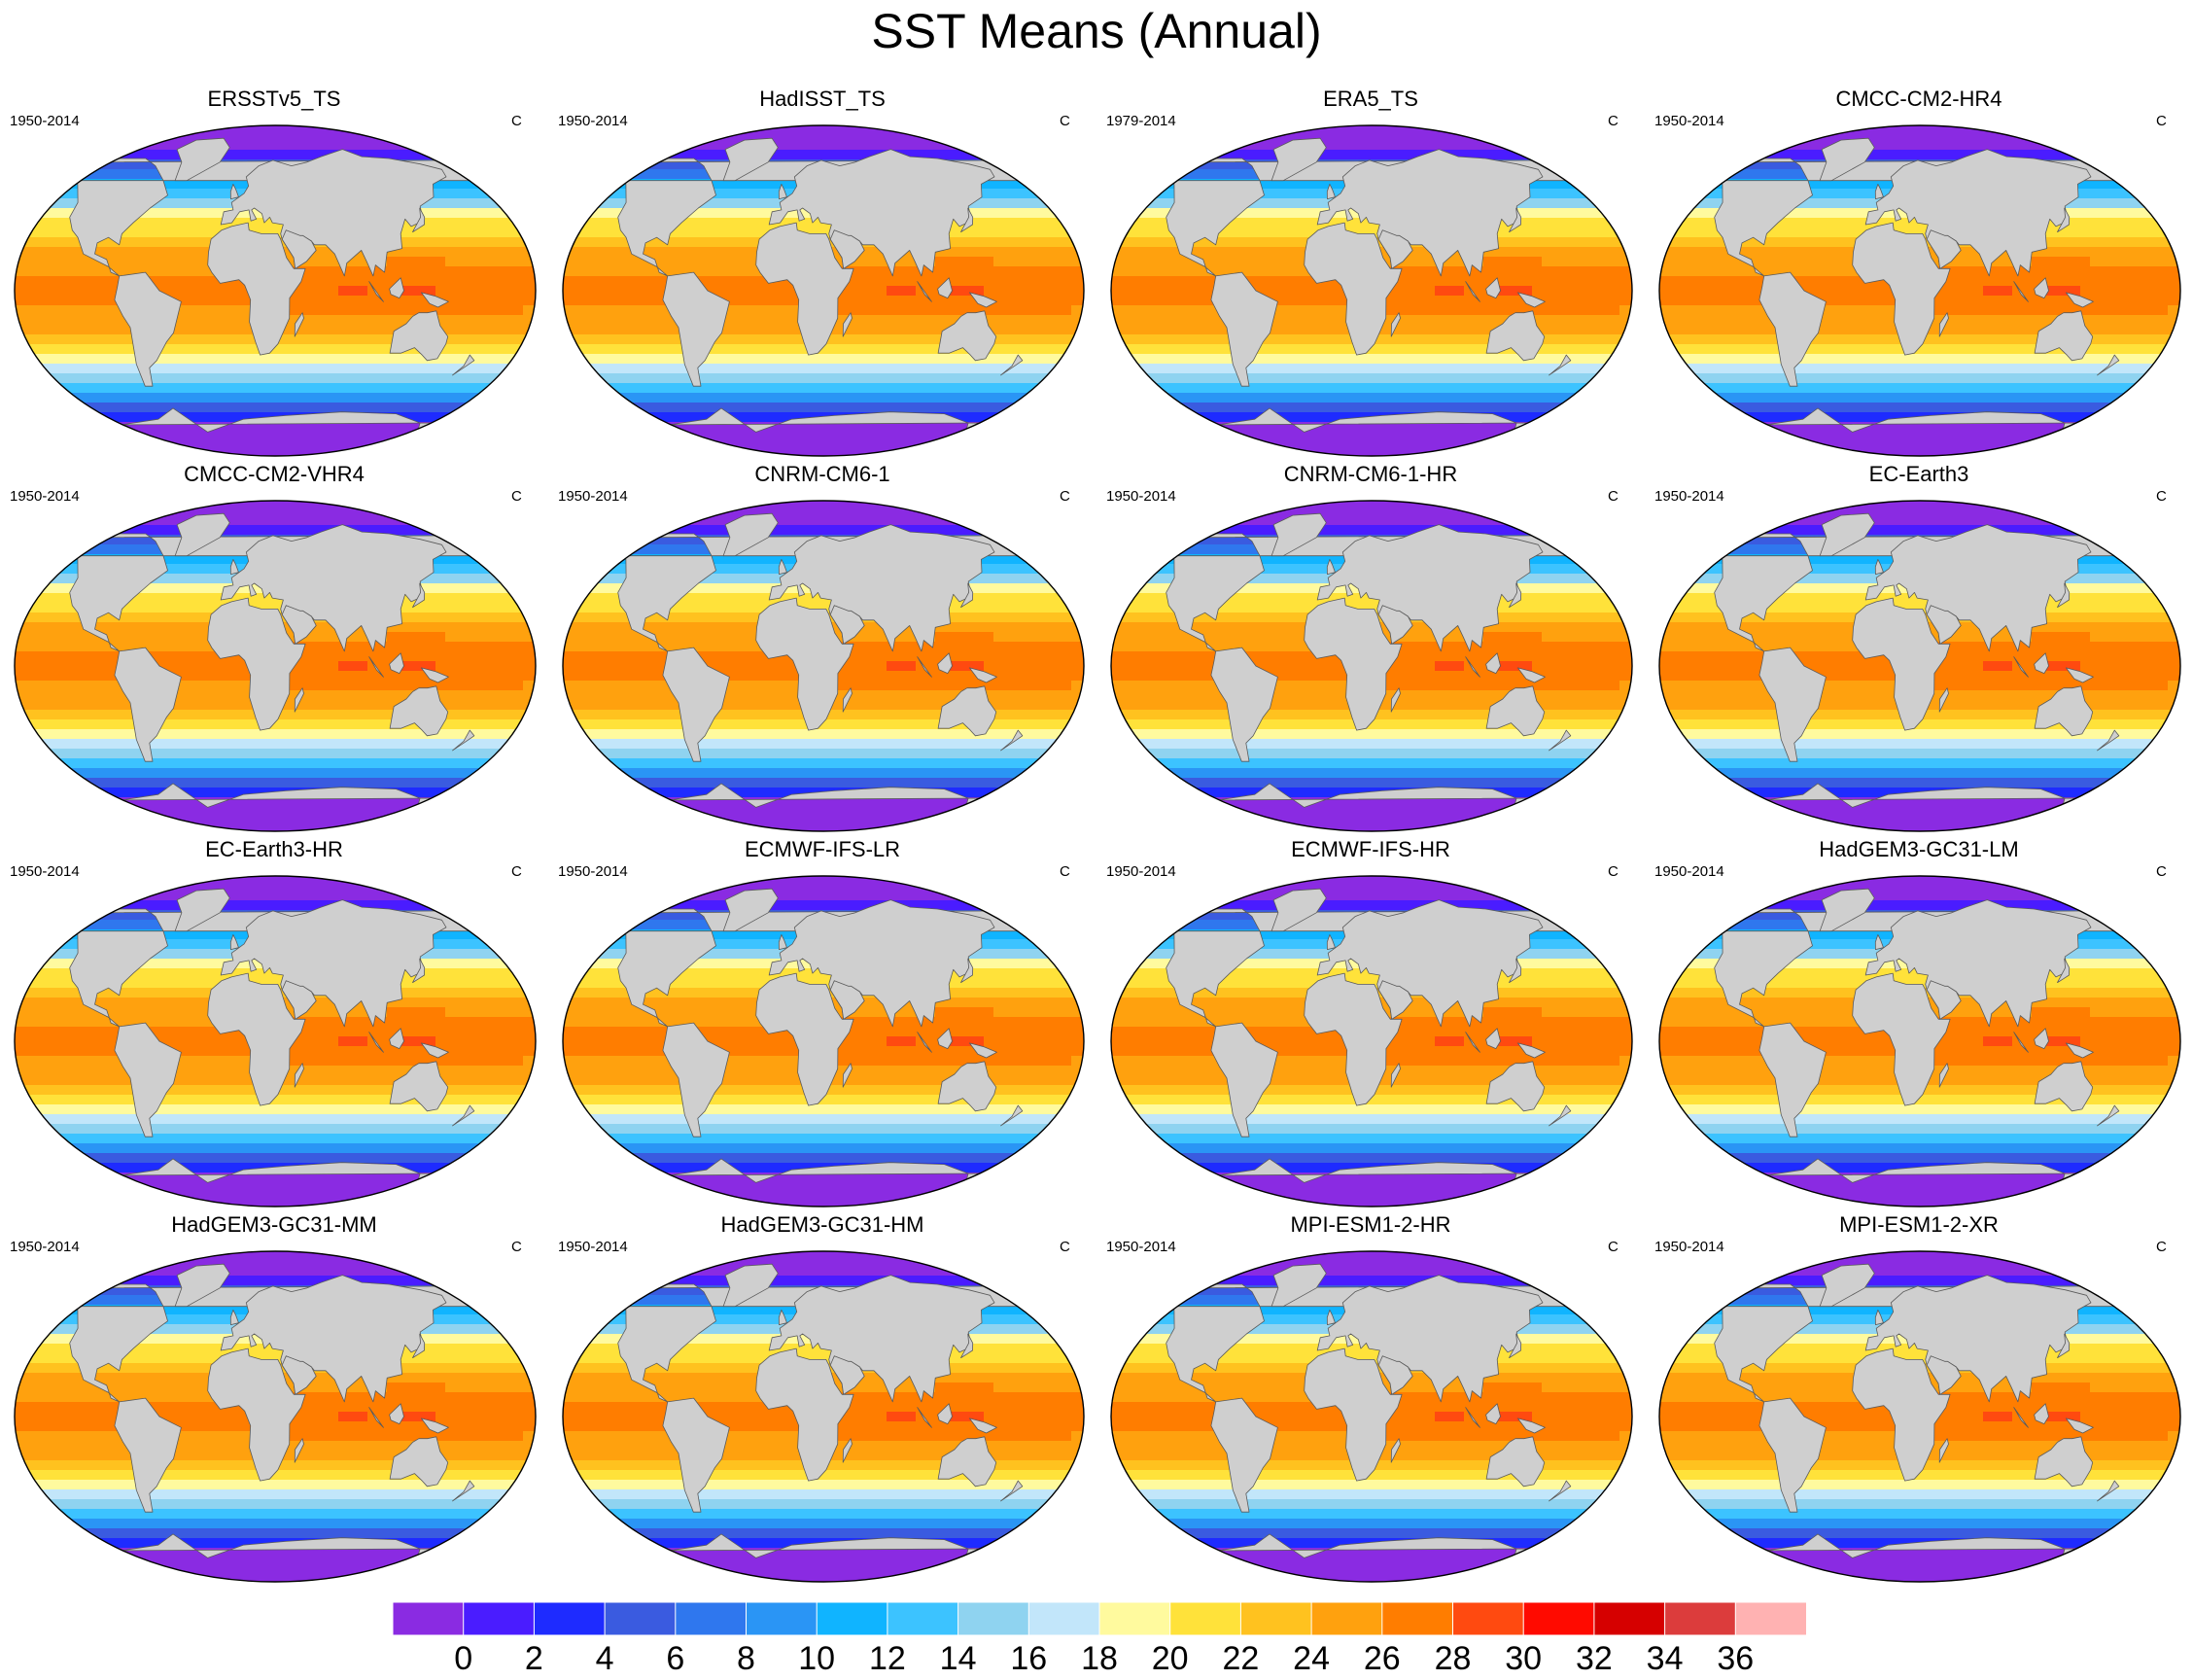 This screenshot has width=2193, height=1680. I want to click on map-panel: CMCC-CM2-VHR4 1950-2014 C, so click(274, 648).